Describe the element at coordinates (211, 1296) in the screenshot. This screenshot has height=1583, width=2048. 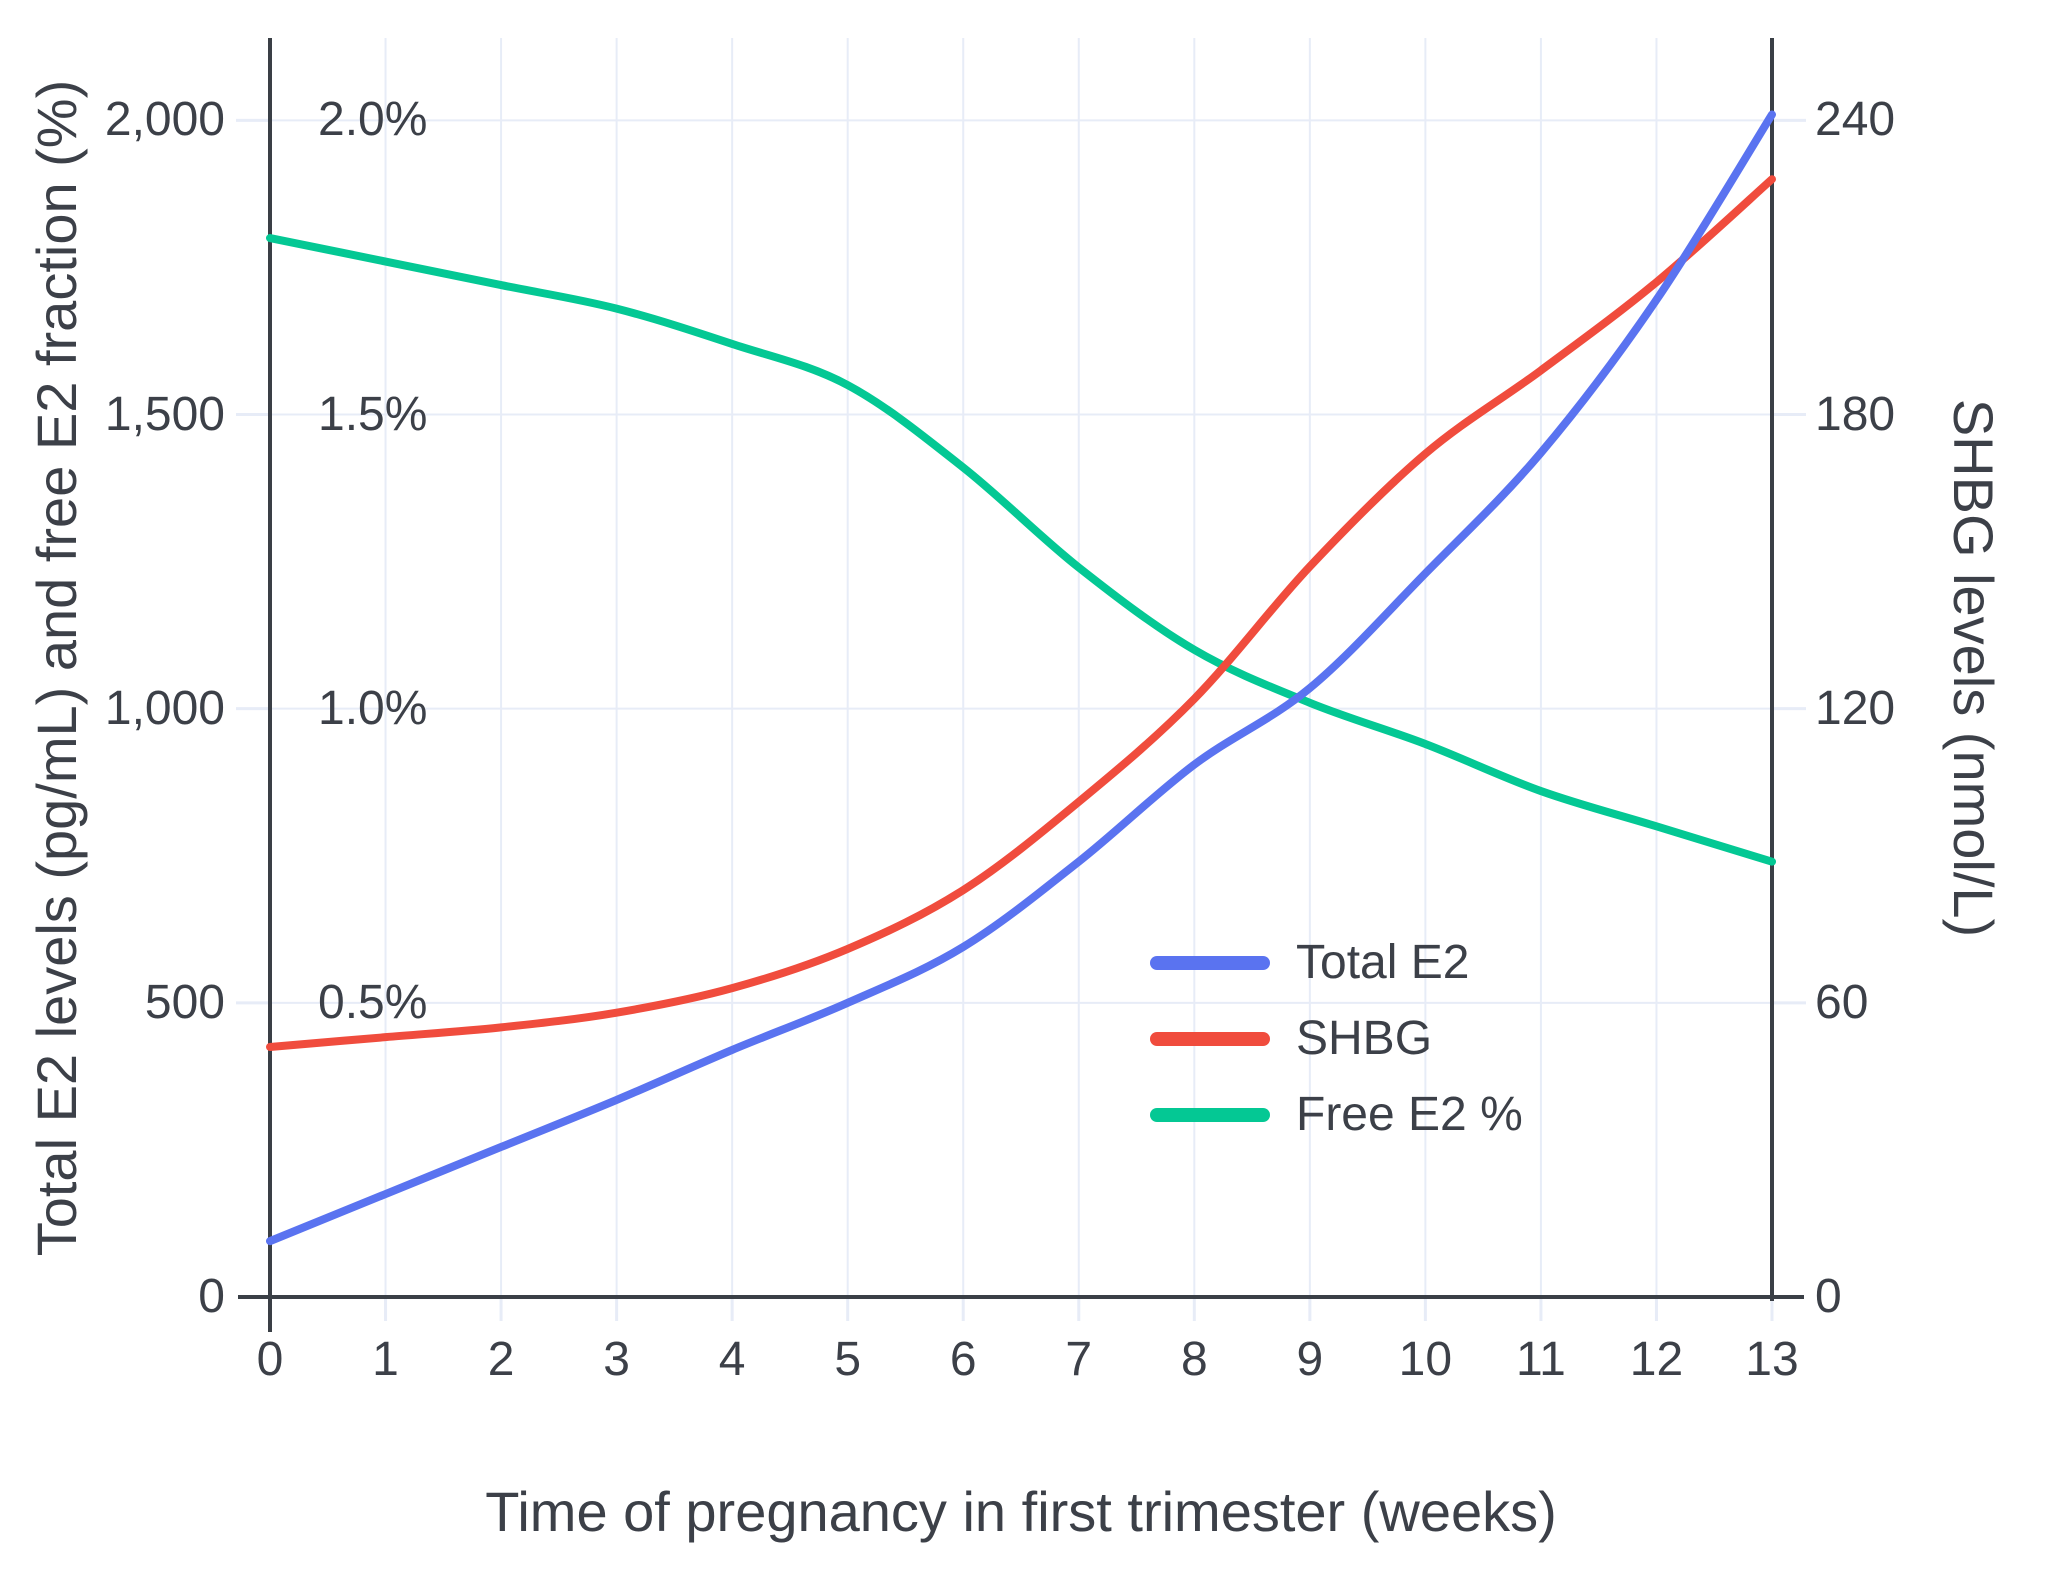
I see `y-left-tick-label: 0` at that location.